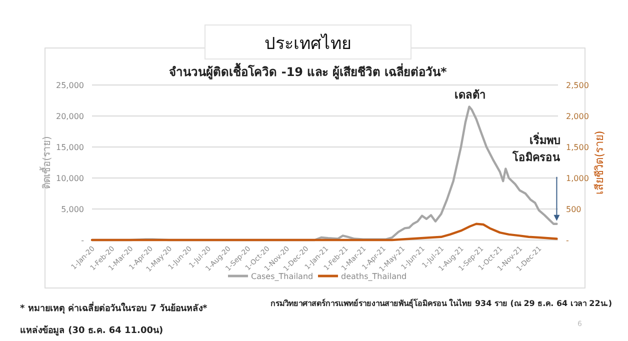  What do you see at coordinates (577, 178) in the screenshot?
I see `y2-tick-label: 1,000` at bounding box center [577, 178].